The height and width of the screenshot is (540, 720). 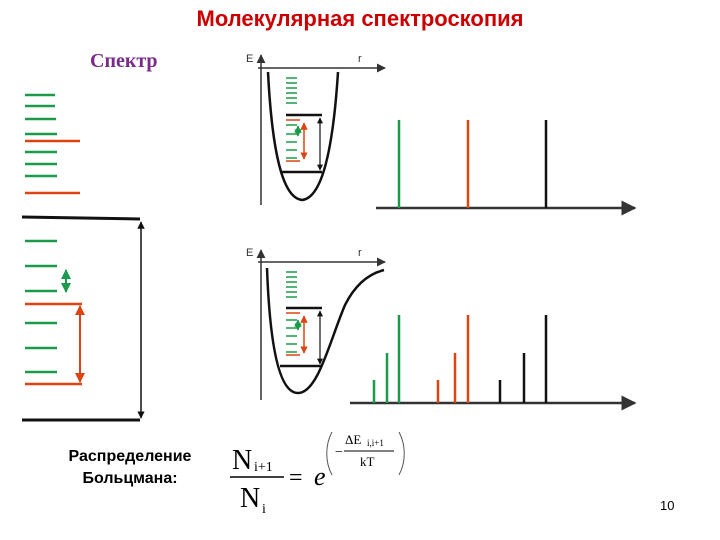 I want to click on exponent-denominator: kT, so click(x=367, y=461).